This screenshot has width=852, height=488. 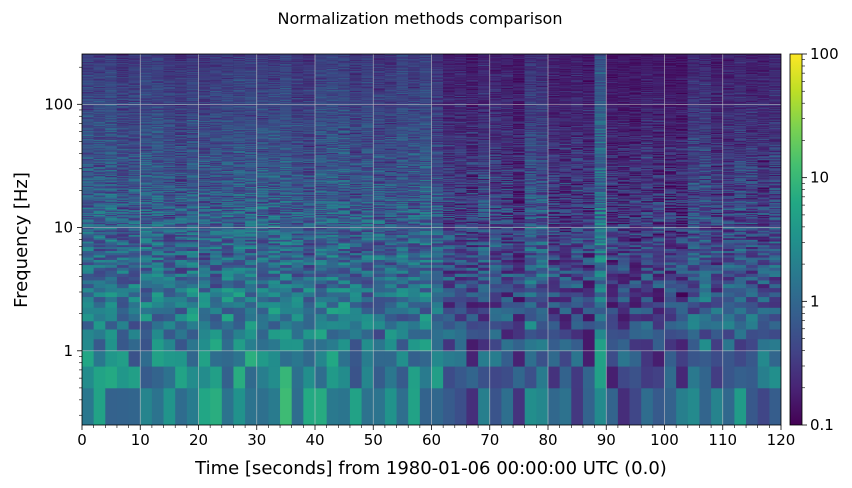 What do you see at coordinates (420, 18) in the screenshot?
I see `chart-title: Normalization methods comparison` at bounding box center [420, 18].